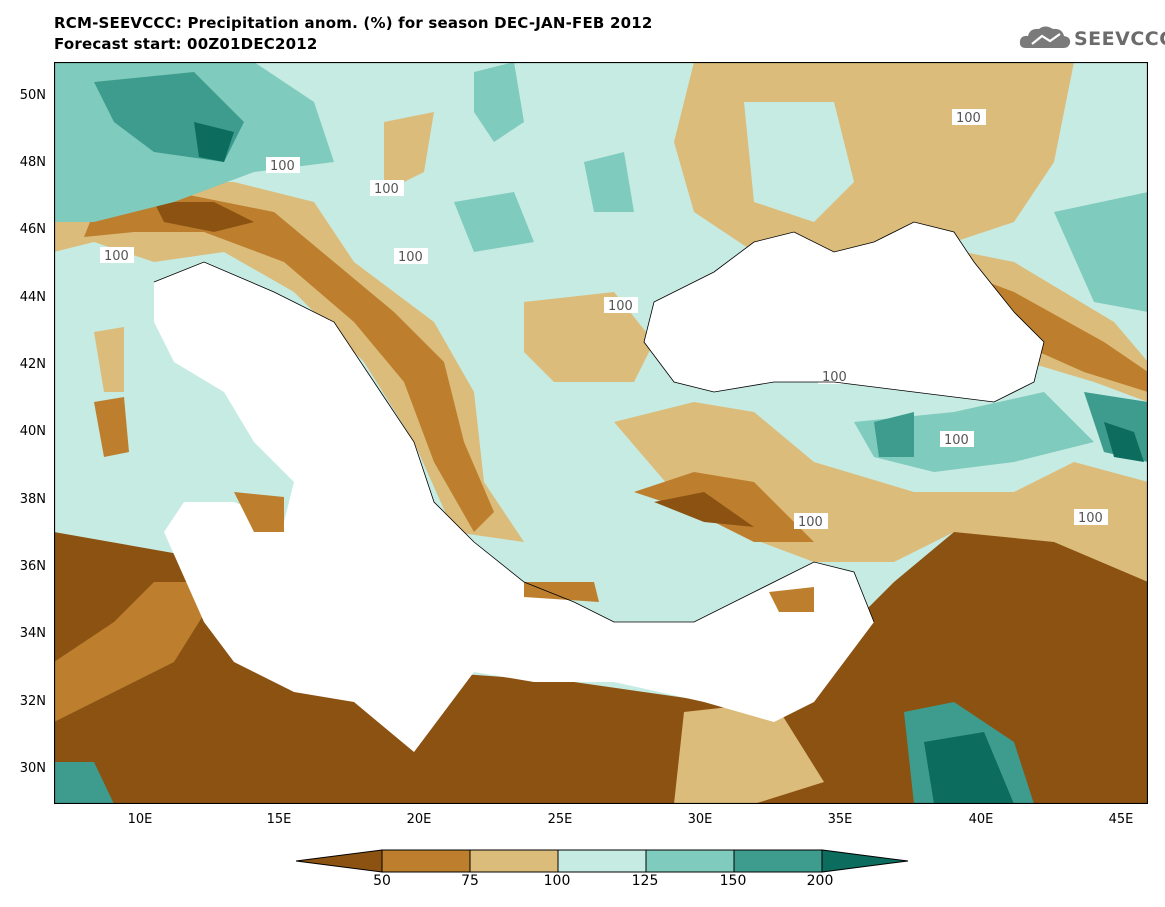  What do you see at coordinates (844, 312) in the screenshot?
I see `black-sea` at bounding box center [844, 312].